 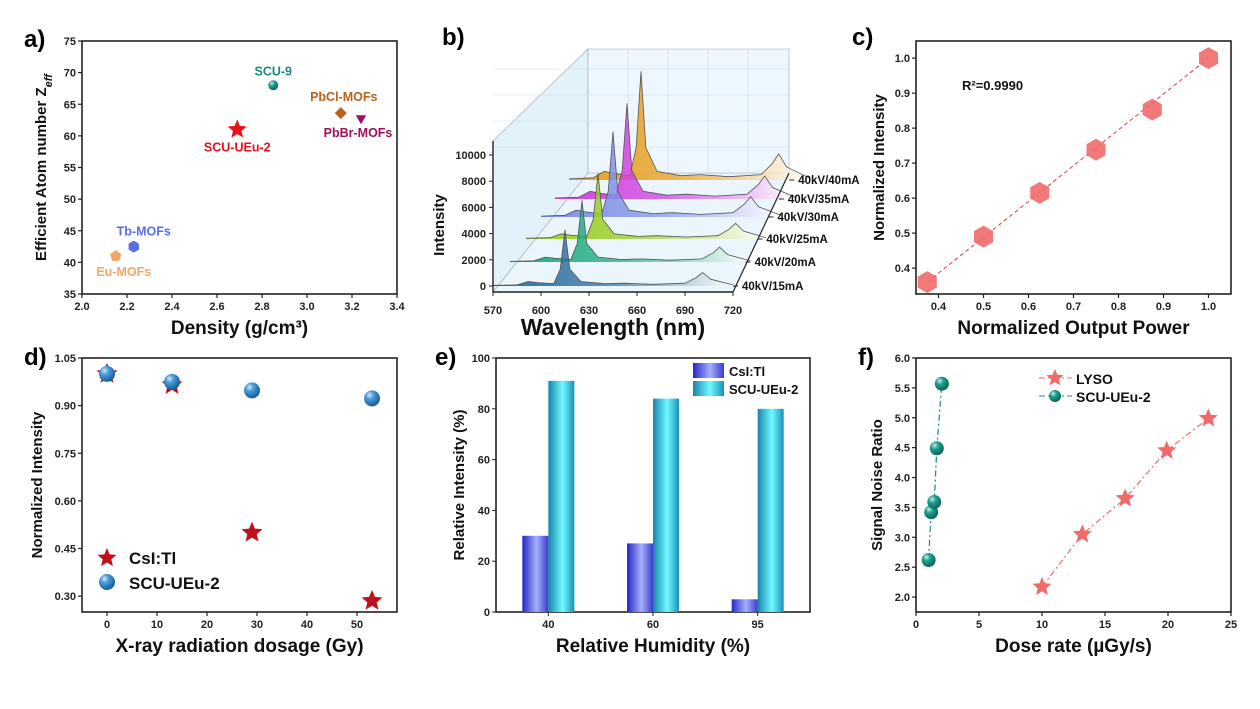 What do you see at coordinates (818, 200) in the screenshot?
I see `series-label: 40kV/35mA` at bounding box center [818, 200].